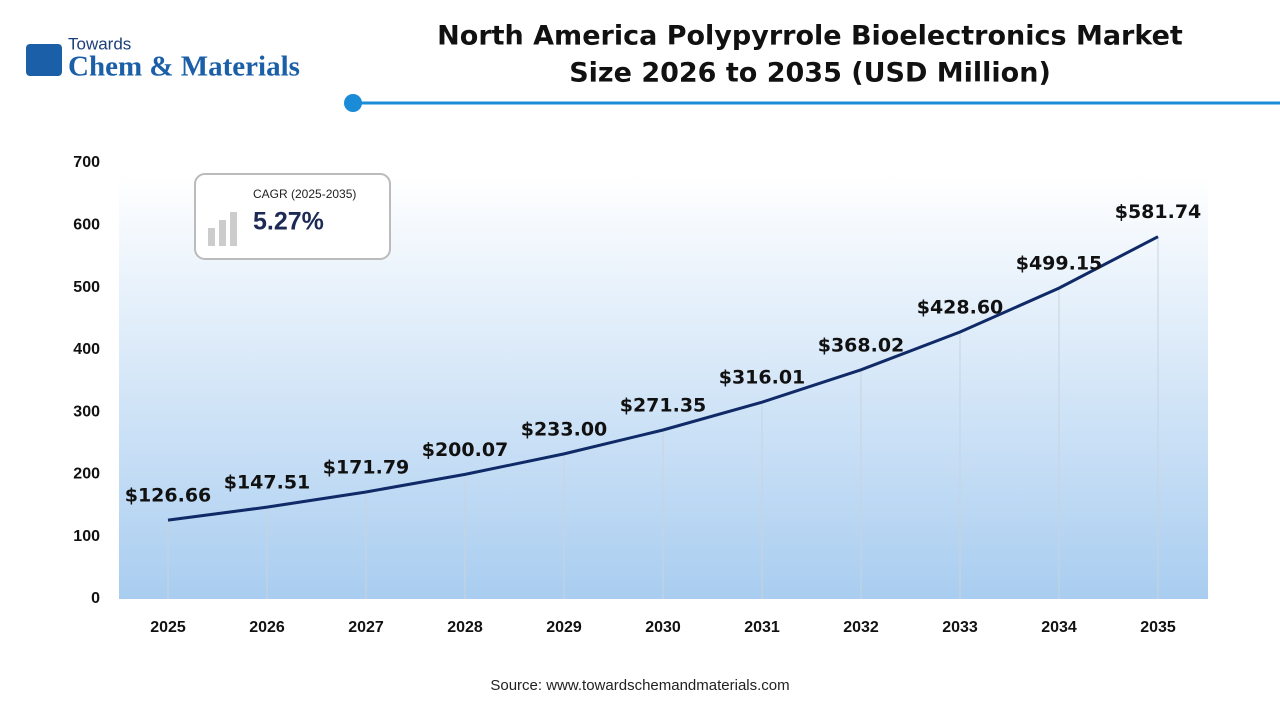 Image resolution: width=1280 pixels, height=725 pixels. Describe the element at coordinates (663, 627) in the screenshot. I see `x-tick-label: 2030` at that location.